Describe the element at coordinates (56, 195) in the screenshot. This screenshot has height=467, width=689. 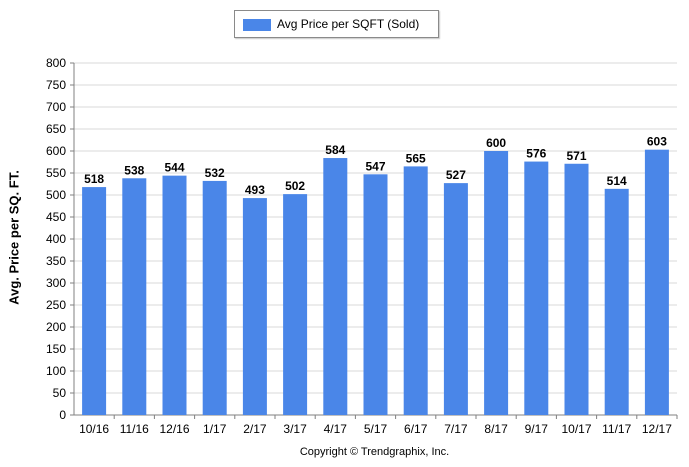
I see `y-tick-label: 500` at that location.